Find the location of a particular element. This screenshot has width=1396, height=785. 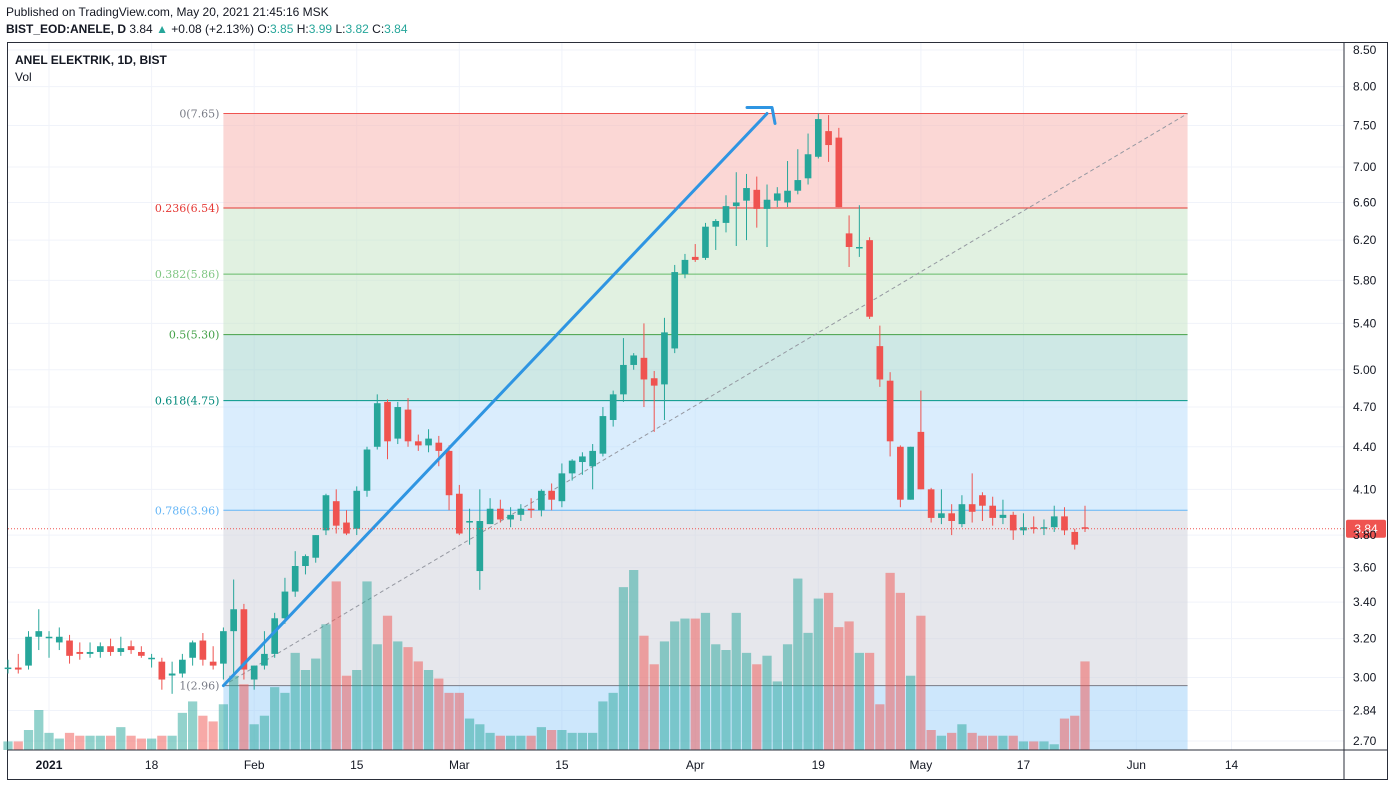

price-tick-label: 4.70 is located at coordinates (1365, 407).